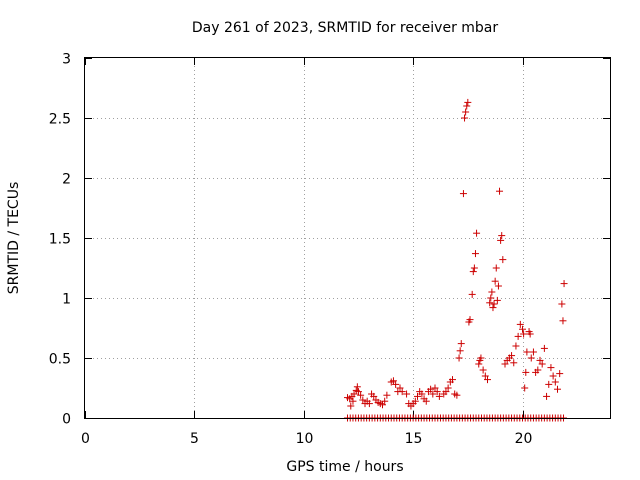  Describe the element at coordinates (524, 439) in the screenshot. I see `x-tick-label: 20` at that location.